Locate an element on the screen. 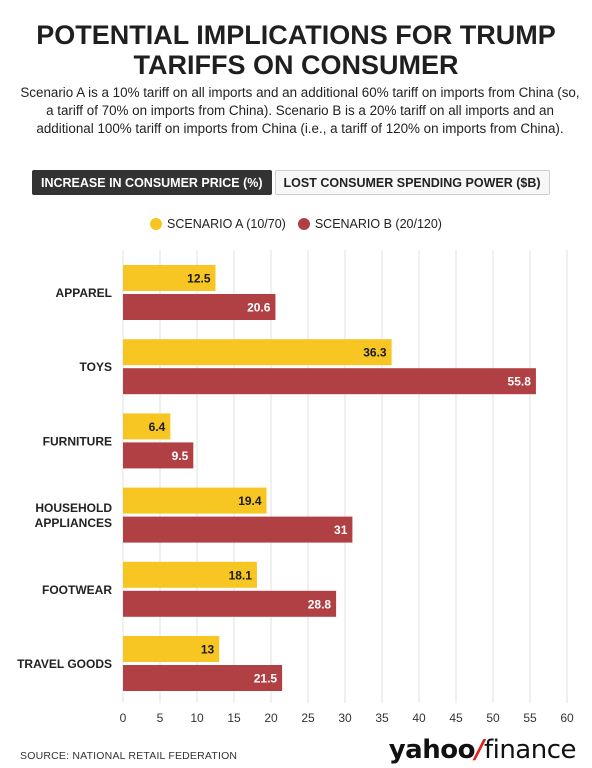 This screenshot has width=592, height=768. x-tick-label: 20 is located at coordinates (271, 718).